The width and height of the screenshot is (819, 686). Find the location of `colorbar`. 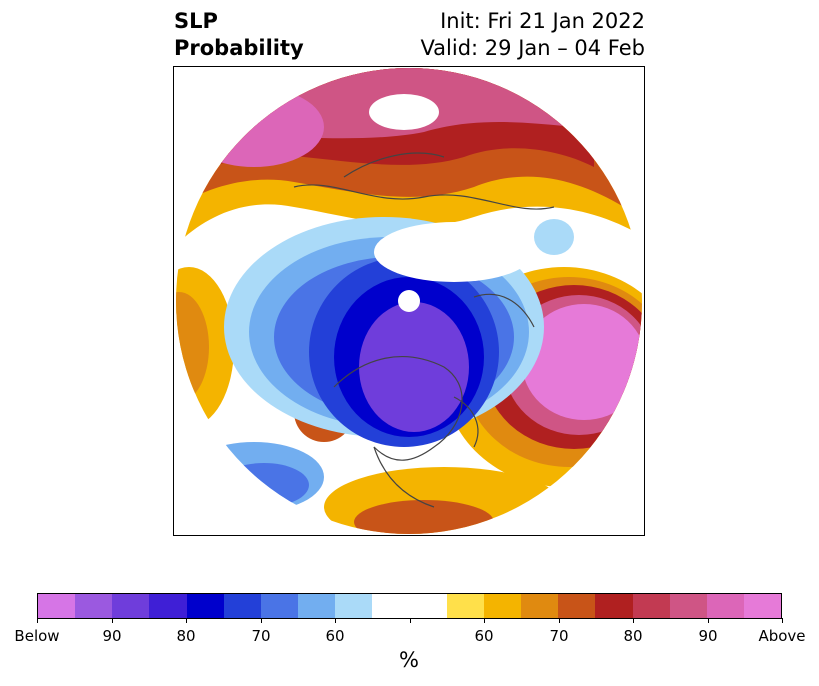

colorbar is located at coordinates (409, 606).